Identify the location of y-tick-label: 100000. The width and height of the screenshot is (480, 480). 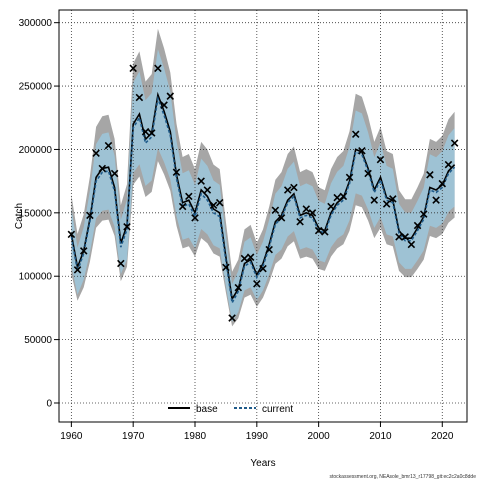
(36, 277).